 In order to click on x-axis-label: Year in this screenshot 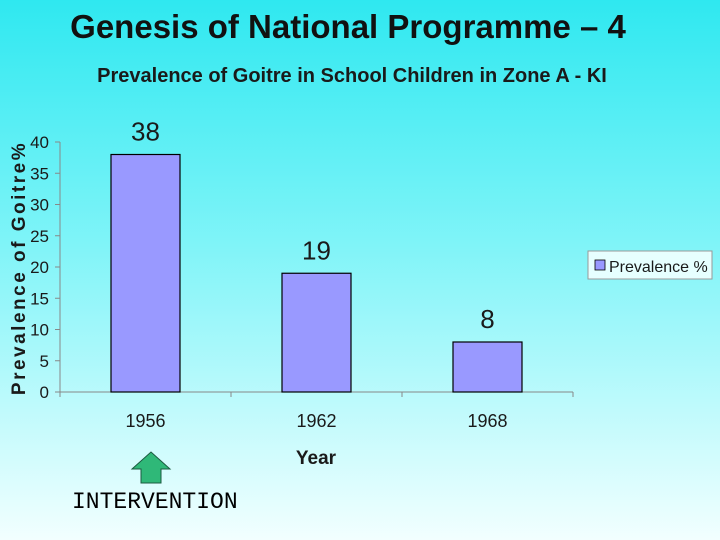, I will do `click(316, 458)`.